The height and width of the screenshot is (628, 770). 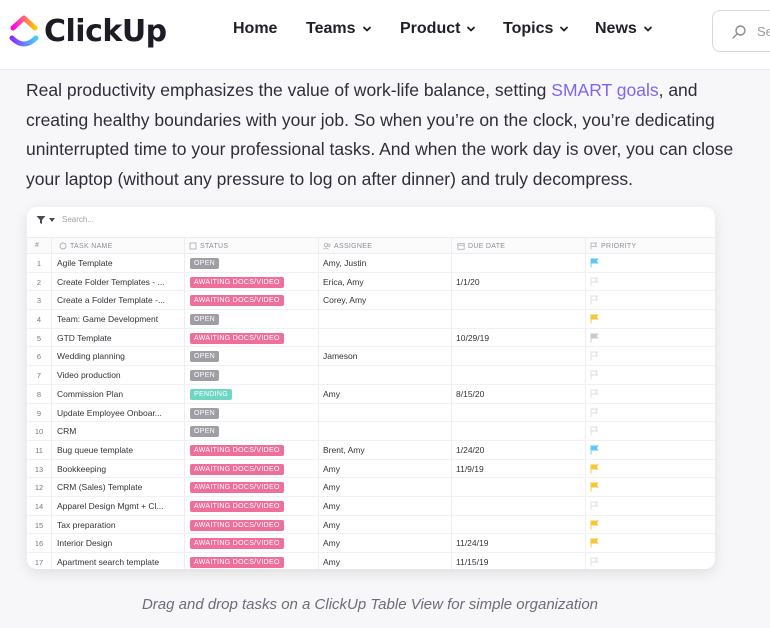 What do you see at coordinates (41, 220) in the screenshot?
I see `filter-icon` at bounding box center [41, 220].